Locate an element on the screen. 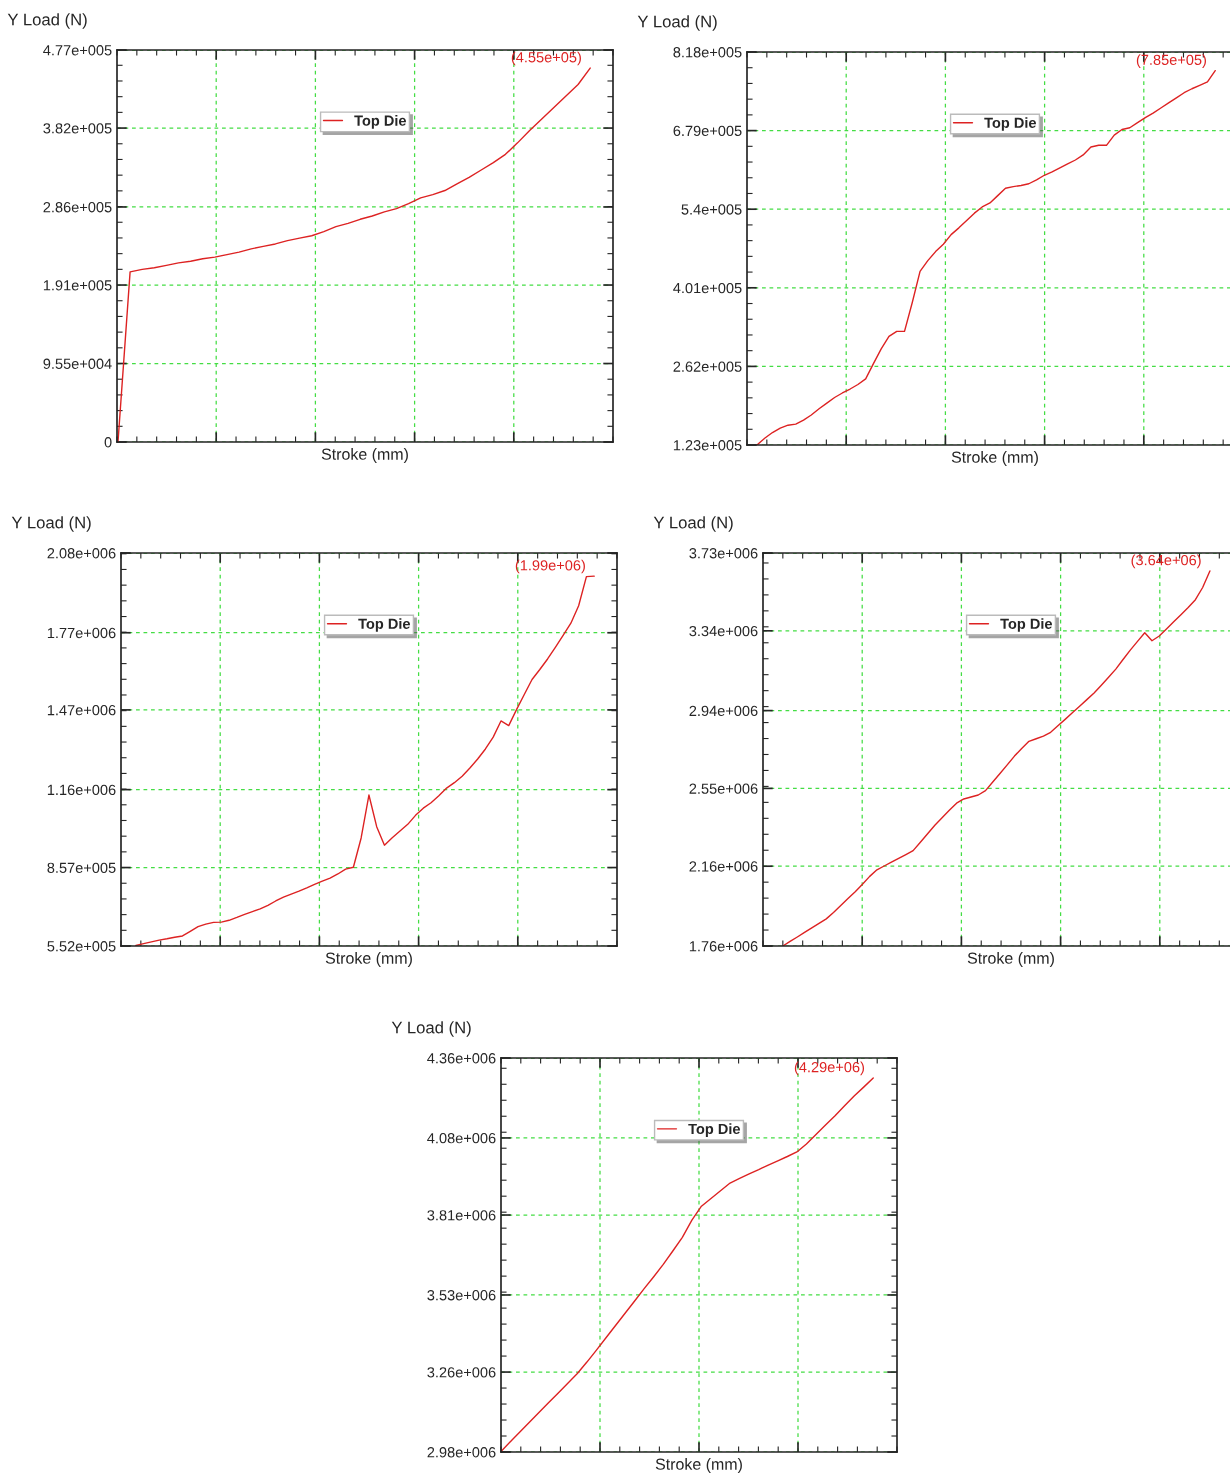 The width and height of the screenshot is (1230, 1476). y-tick-label: 3.82e+005 is located at coordinates (77, 128).